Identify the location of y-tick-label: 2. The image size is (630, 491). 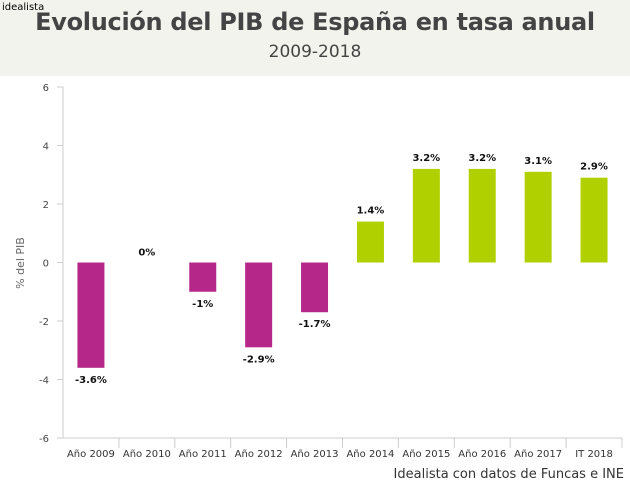
(46, 205).